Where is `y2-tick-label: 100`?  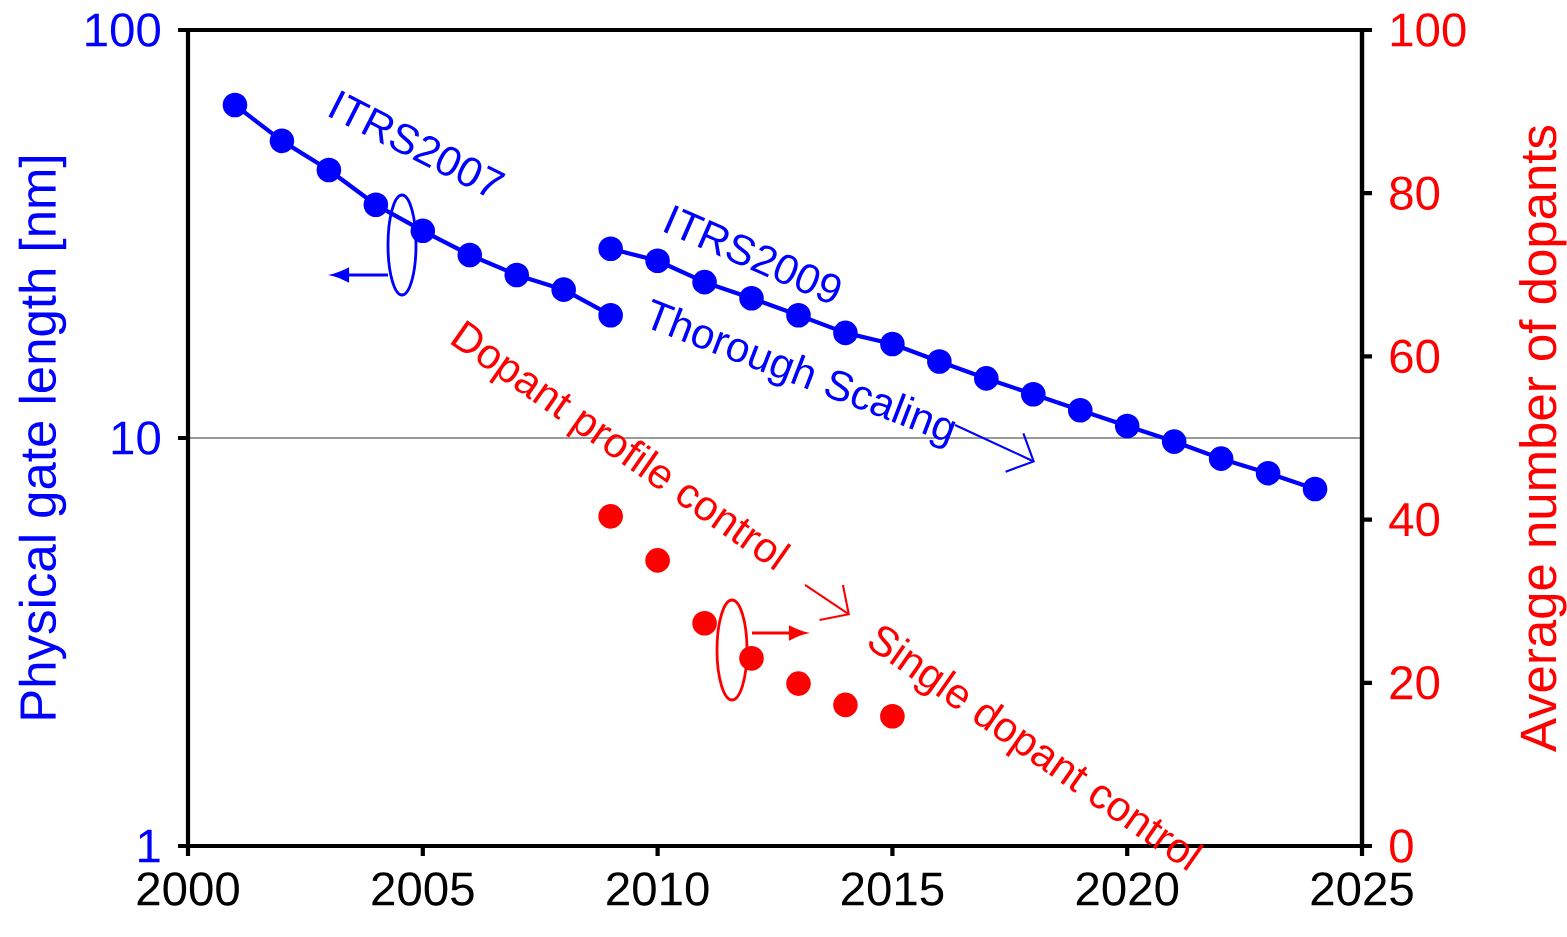
y2-tick-label: 100 is located at coordinates (1428, 30).